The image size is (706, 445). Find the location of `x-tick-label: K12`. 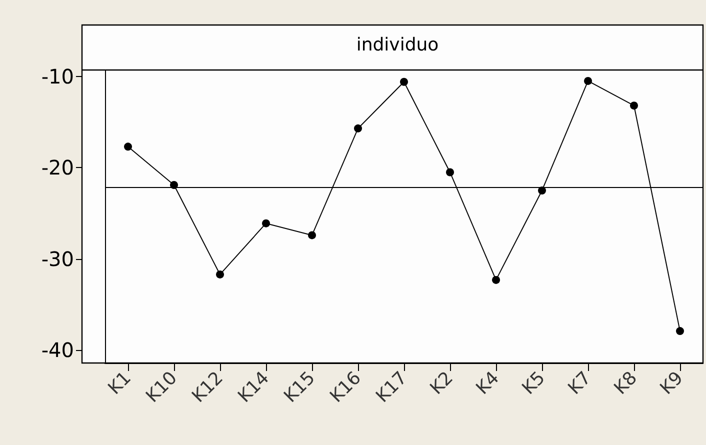

x-tick-label: K12 is located at coordinates (208, 387).